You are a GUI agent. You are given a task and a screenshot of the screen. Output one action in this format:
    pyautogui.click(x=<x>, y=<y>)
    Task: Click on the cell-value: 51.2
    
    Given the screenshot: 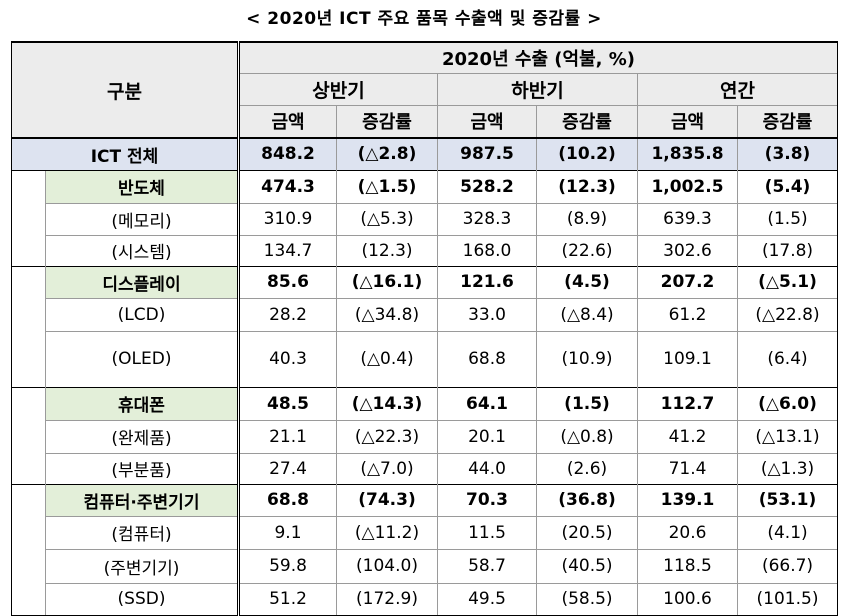 What is the action you would take?
    pyautogui.click(x=287, y=599)
    